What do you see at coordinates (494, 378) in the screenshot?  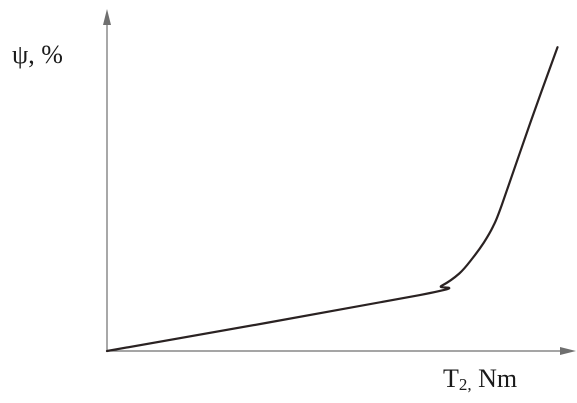 I see `x-axis-label-unit: Nm` at bounding box center [494, 378].